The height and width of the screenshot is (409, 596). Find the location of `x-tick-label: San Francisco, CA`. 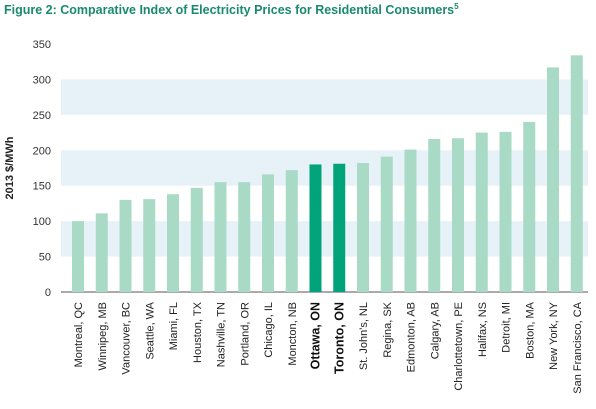

x-tick-label: San Francisco, CA is located at coordinates (578, 347).